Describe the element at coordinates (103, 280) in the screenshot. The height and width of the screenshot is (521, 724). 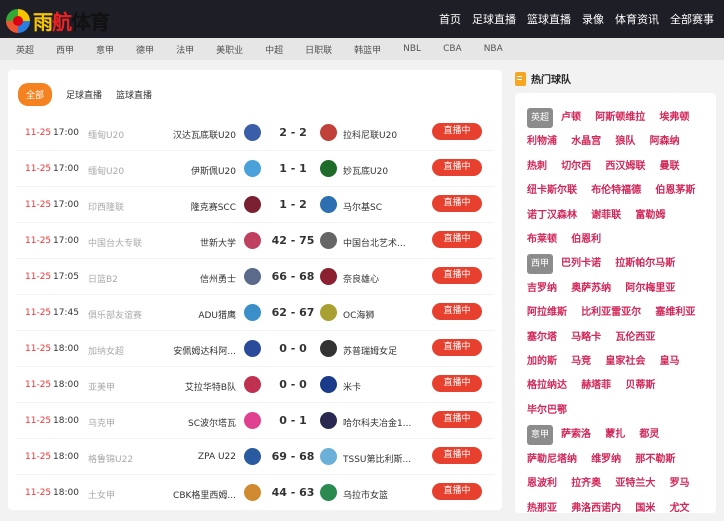
I see `match-league: 日篮B2` at that location.